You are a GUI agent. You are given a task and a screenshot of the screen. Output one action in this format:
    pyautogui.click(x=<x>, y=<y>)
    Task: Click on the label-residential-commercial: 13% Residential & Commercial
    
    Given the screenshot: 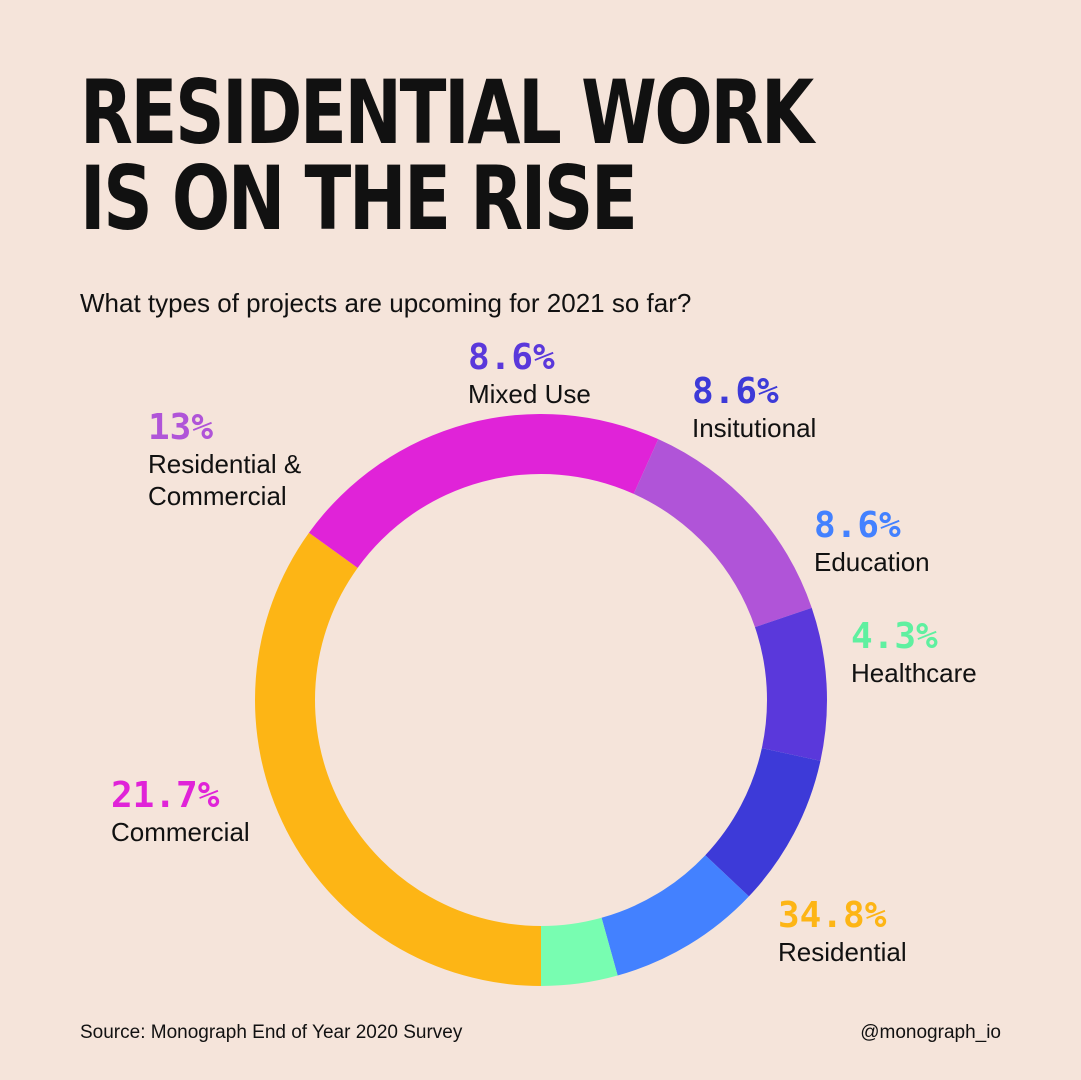 What is the action you would take?
    pyautogui.click(x=224, y=460)
    